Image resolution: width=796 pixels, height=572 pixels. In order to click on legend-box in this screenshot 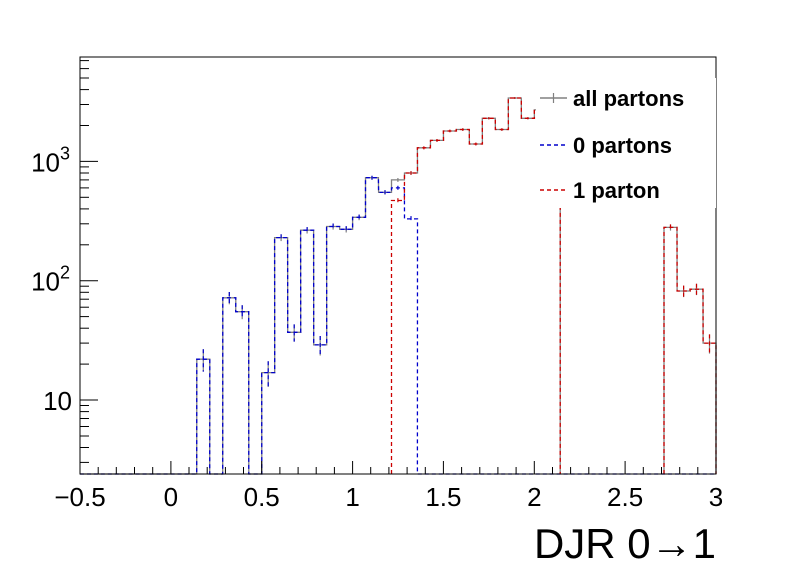, I will do `click(626, 143)`.